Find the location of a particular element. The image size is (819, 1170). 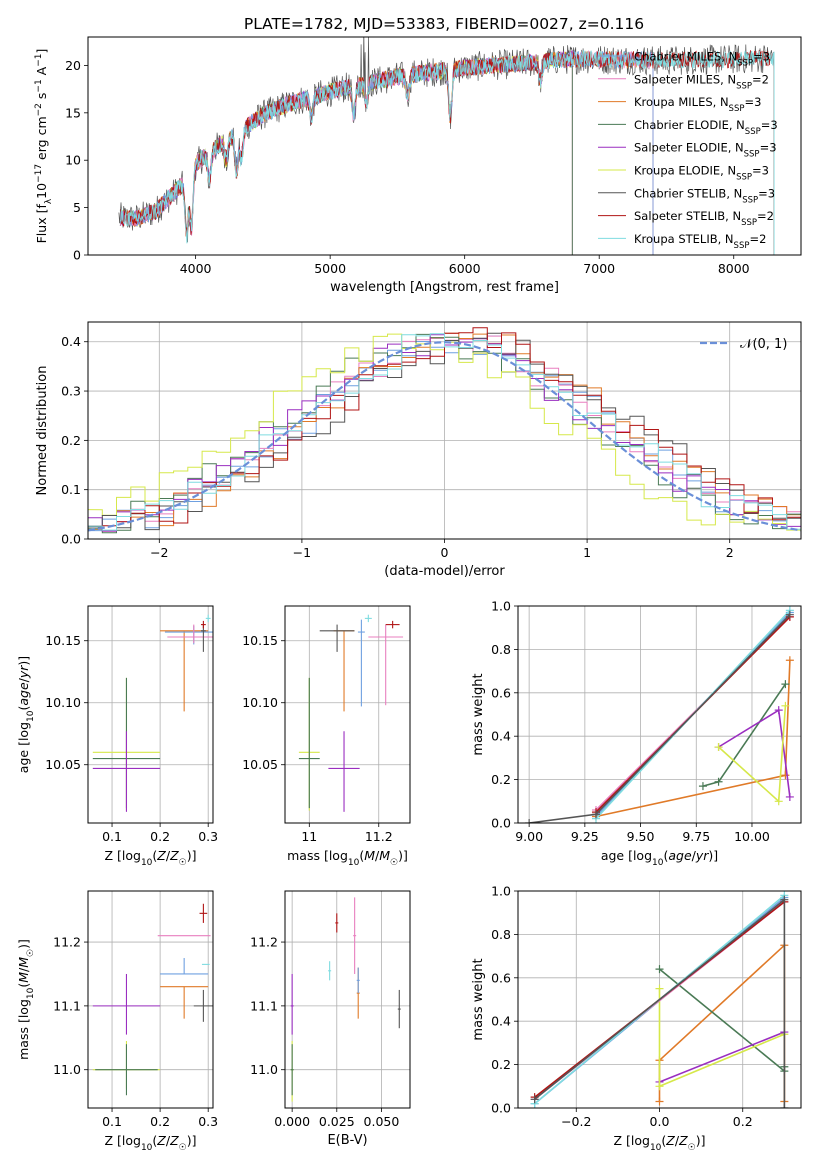

legend-label: Kroupa STELIB, NSSP=2 is located at coordinates (700, 241).